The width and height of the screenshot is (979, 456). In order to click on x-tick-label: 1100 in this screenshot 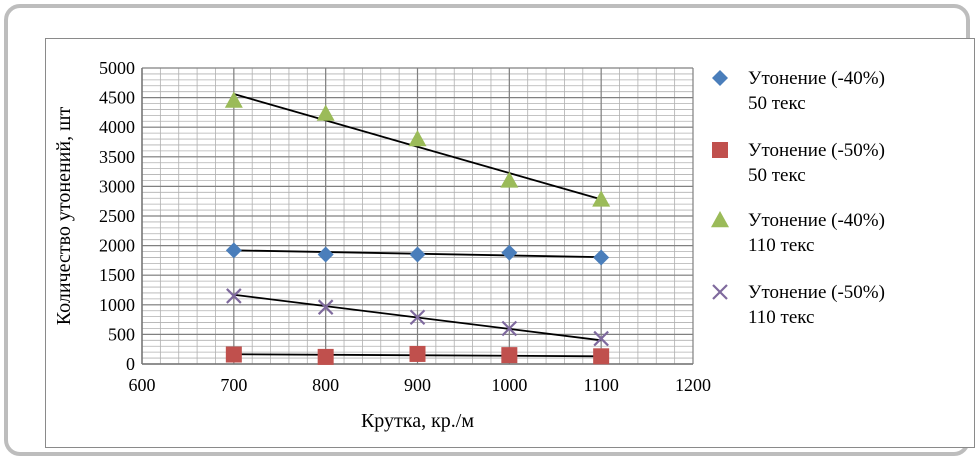, I will do `click(600, 385)`.